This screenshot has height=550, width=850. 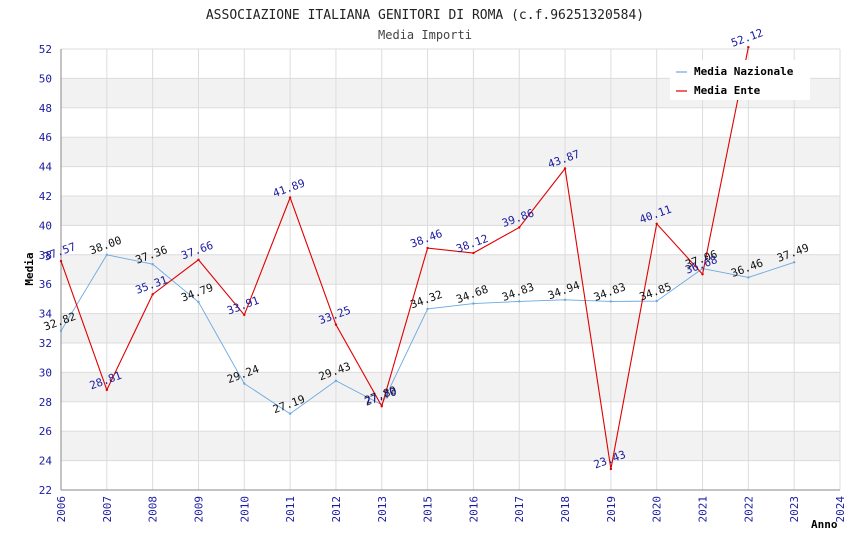 What do you see at coordinates (46, 167) in the screenshot?
I see `y-tick-label: 44` at bounding box center [46, 167].